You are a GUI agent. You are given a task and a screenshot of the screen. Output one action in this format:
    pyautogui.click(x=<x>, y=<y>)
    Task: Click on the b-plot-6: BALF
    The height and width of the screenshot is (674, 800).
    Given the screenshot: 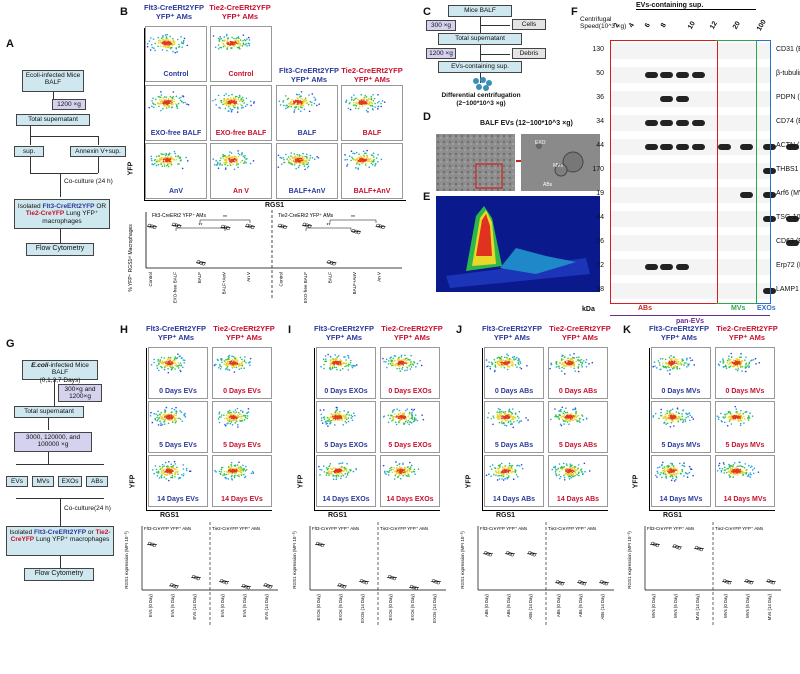 What is the action you would take?
    pyautogui.click(x=372, y=113)
    